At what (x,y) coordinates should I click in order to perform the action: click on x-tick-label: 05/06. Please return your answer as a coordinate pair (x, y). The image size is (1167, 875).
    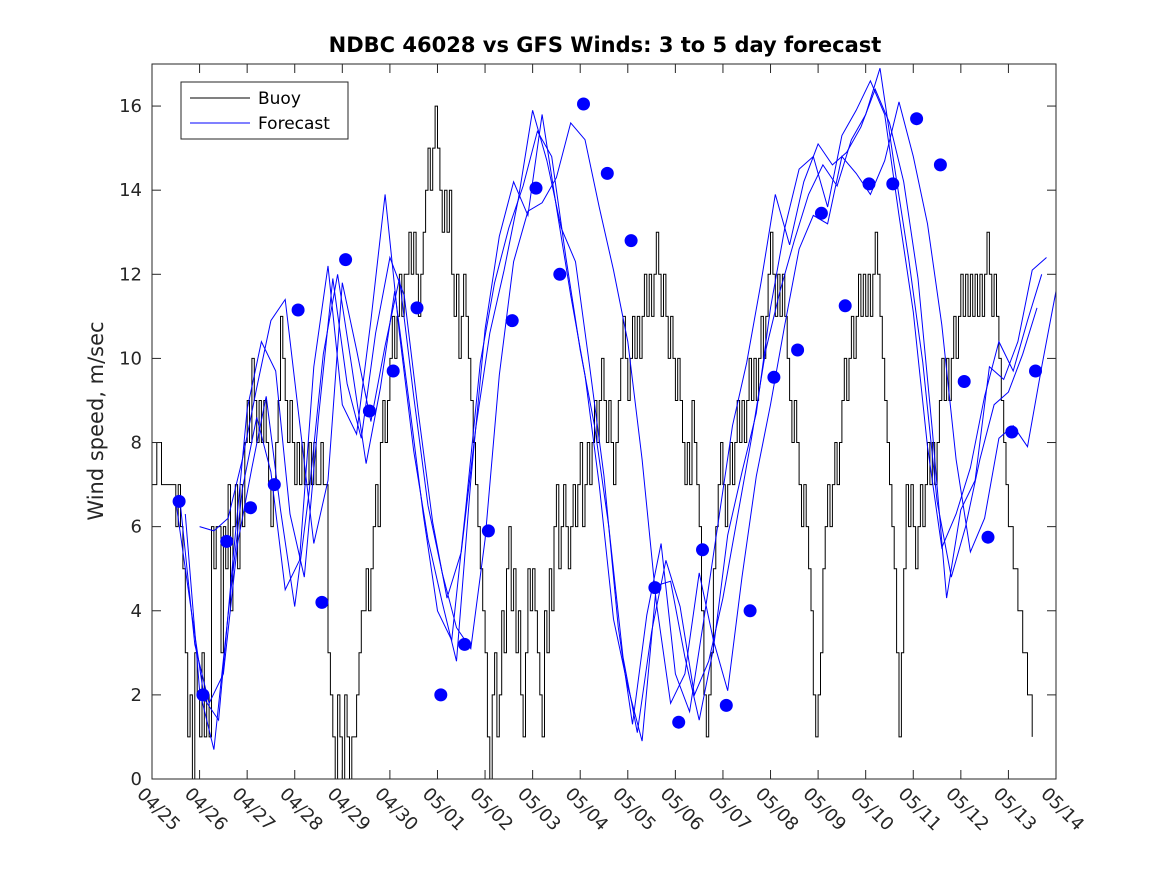
    Looking at the image, I should click on (682, 810).